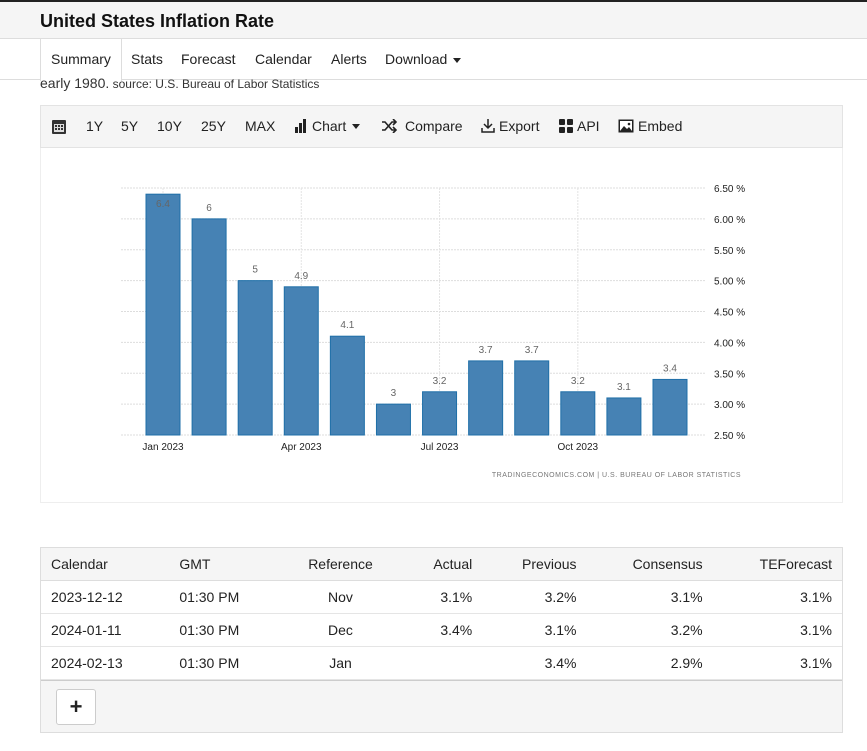 Image resolution: width=867 pixels, height=751 pixels. What do you see at coordinates (301, 361) in the screenshot?
I see `bar-apr-2023` at bounding box center [301, 361].